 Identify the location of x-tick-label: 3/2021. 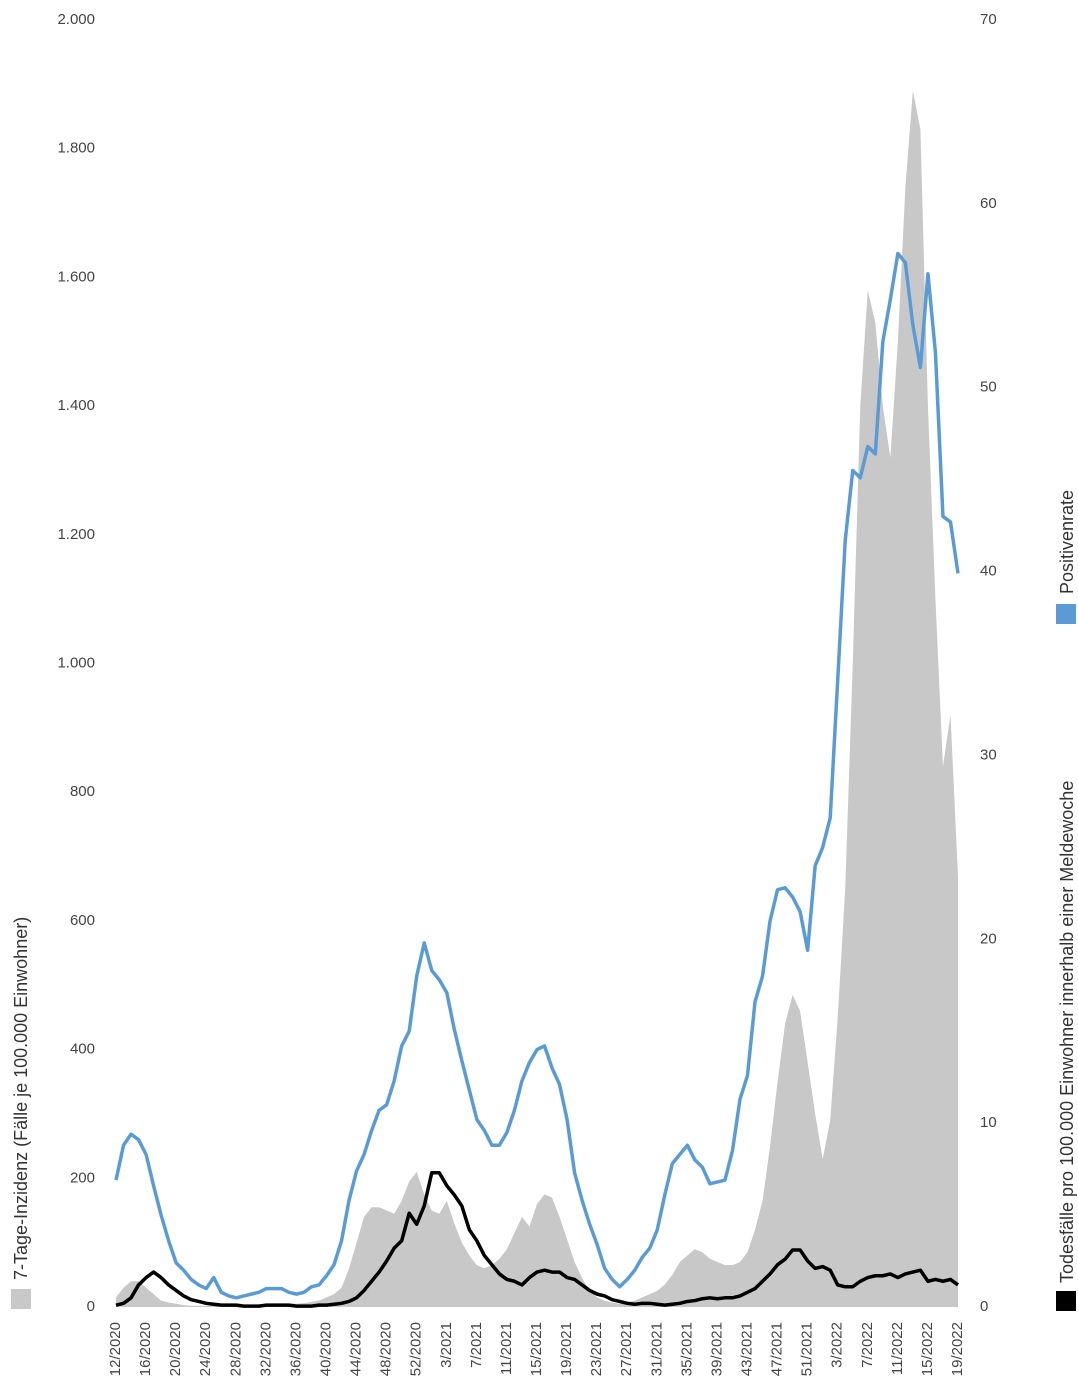
(446, 1345).